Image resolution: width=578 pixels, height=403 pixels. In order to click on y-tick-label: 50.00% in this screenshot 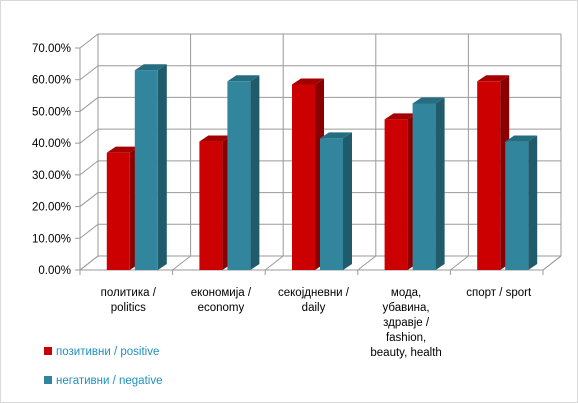, I will do `click(51, 112)`.